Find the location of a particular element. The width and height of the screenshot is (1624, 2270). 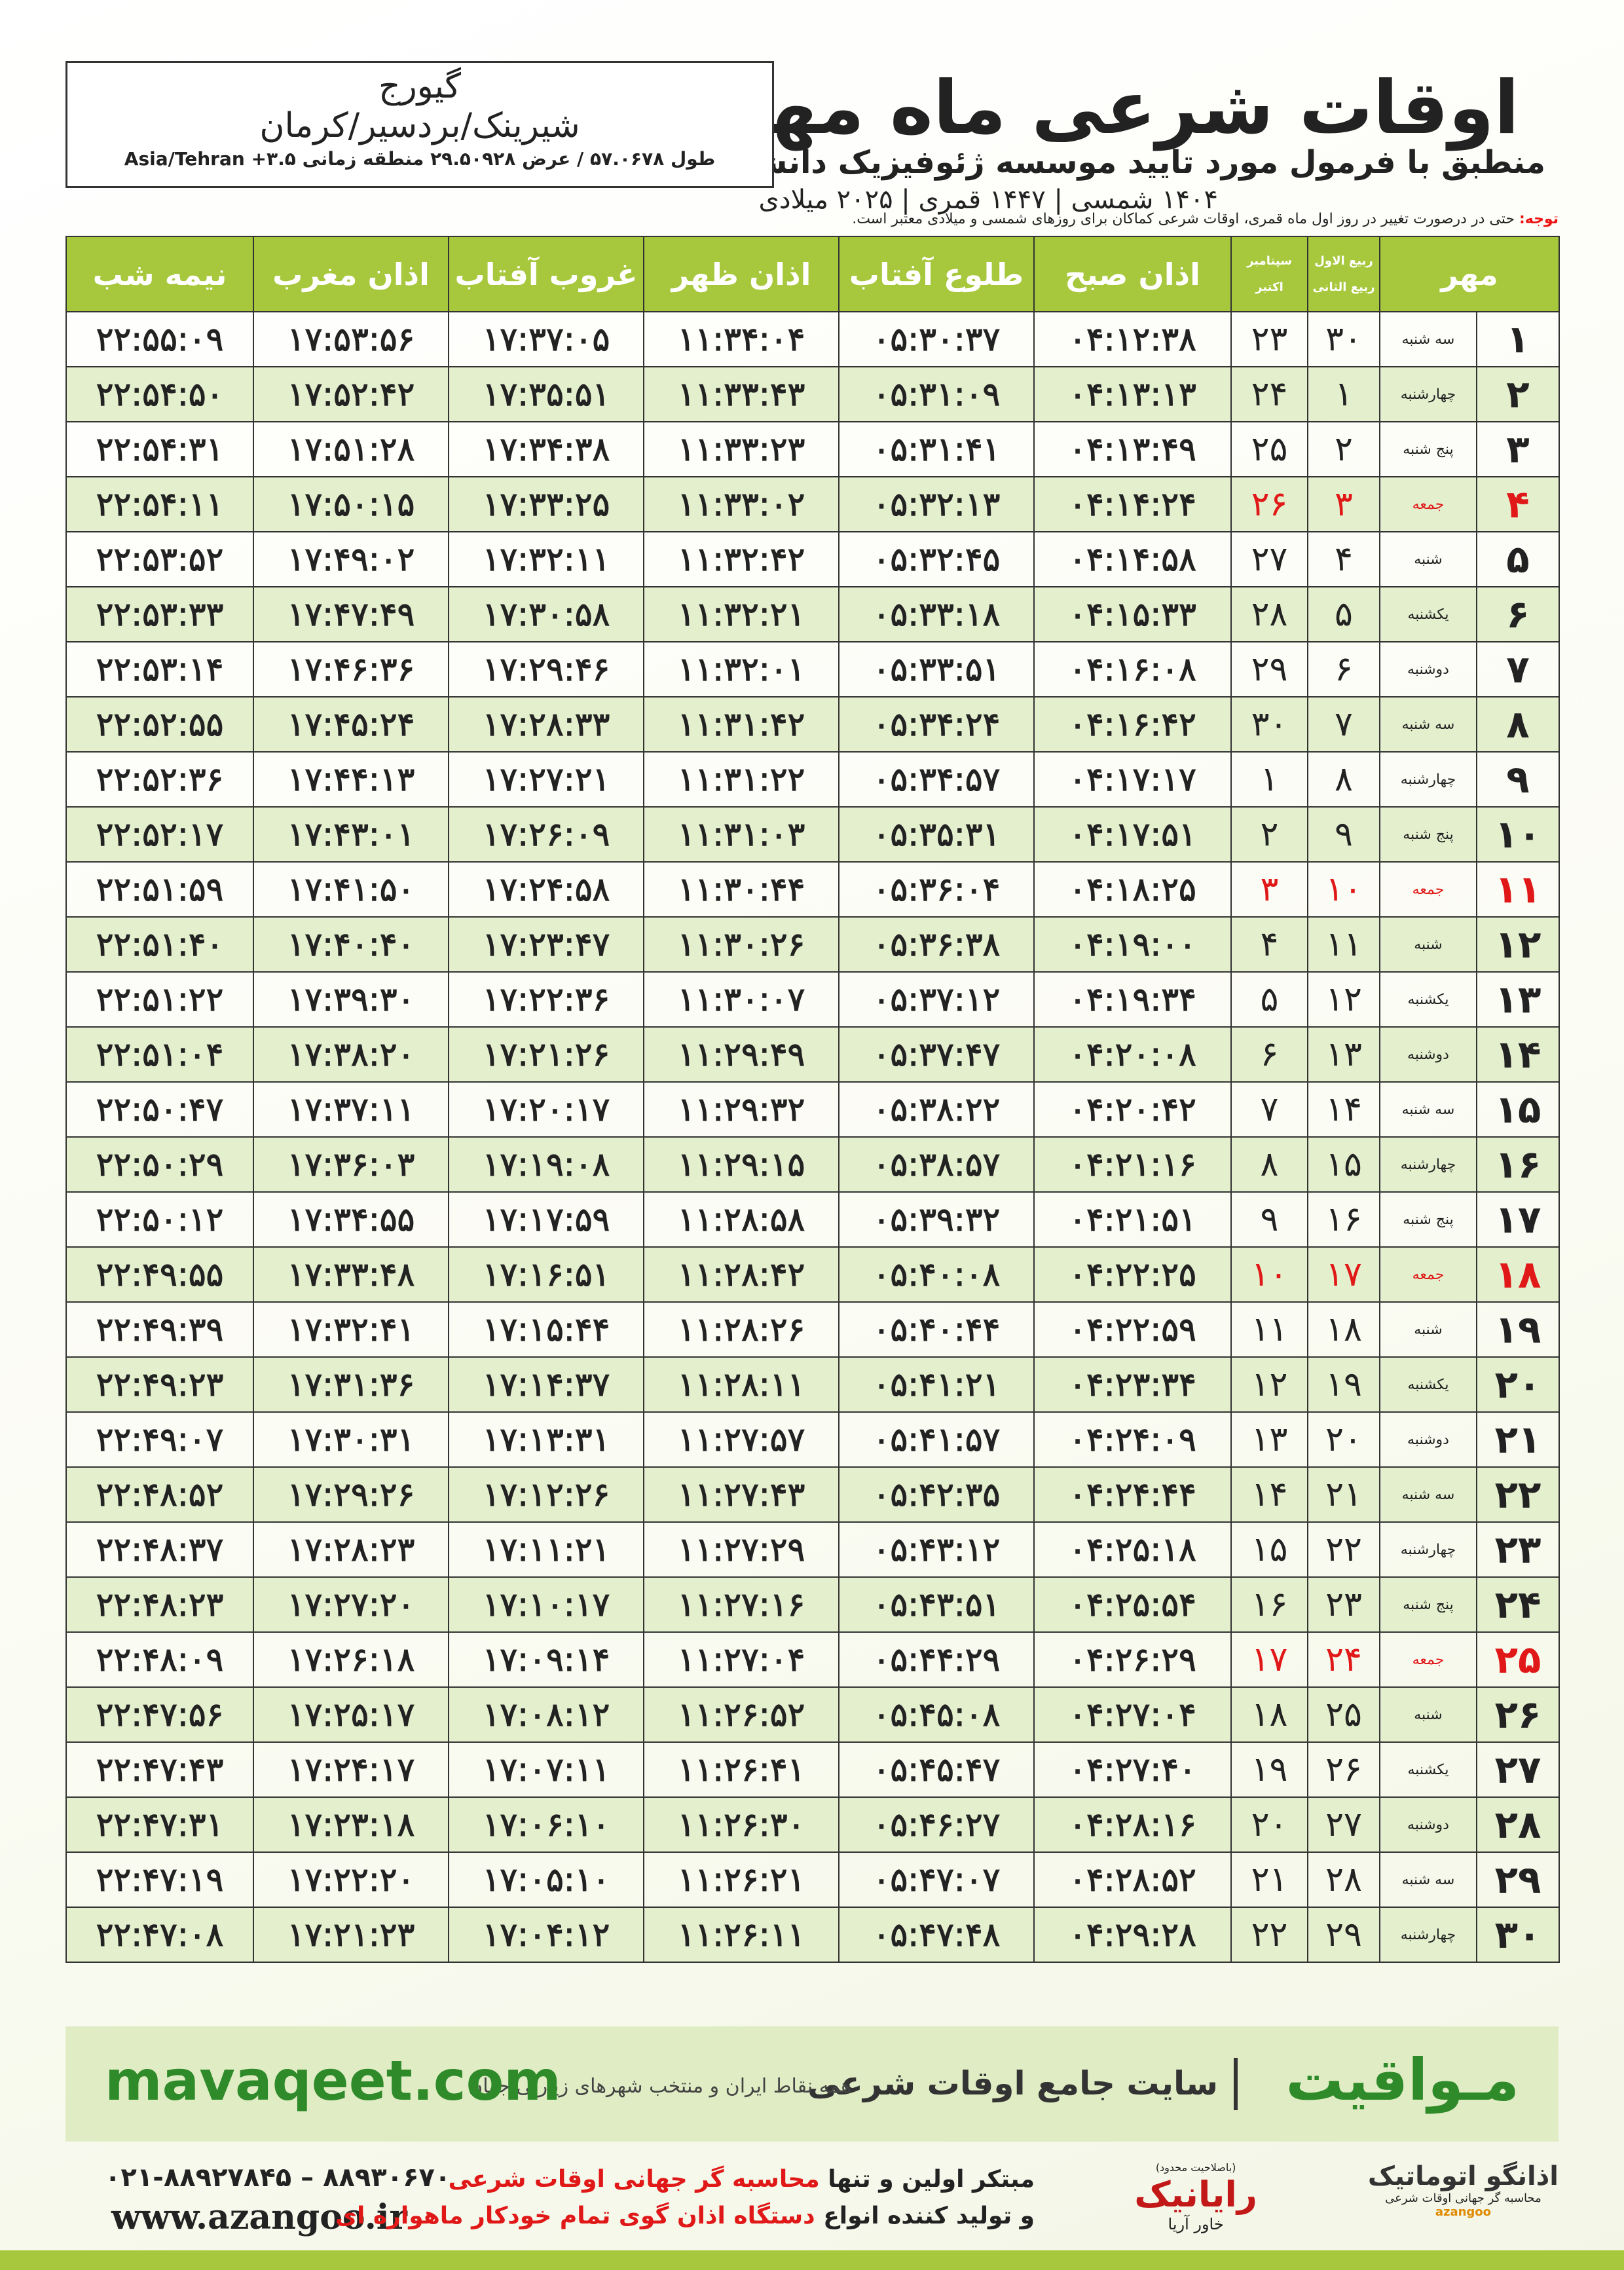

cell: ۰۴:۱۷:۱۷ is located at coordinates (1132, 779).